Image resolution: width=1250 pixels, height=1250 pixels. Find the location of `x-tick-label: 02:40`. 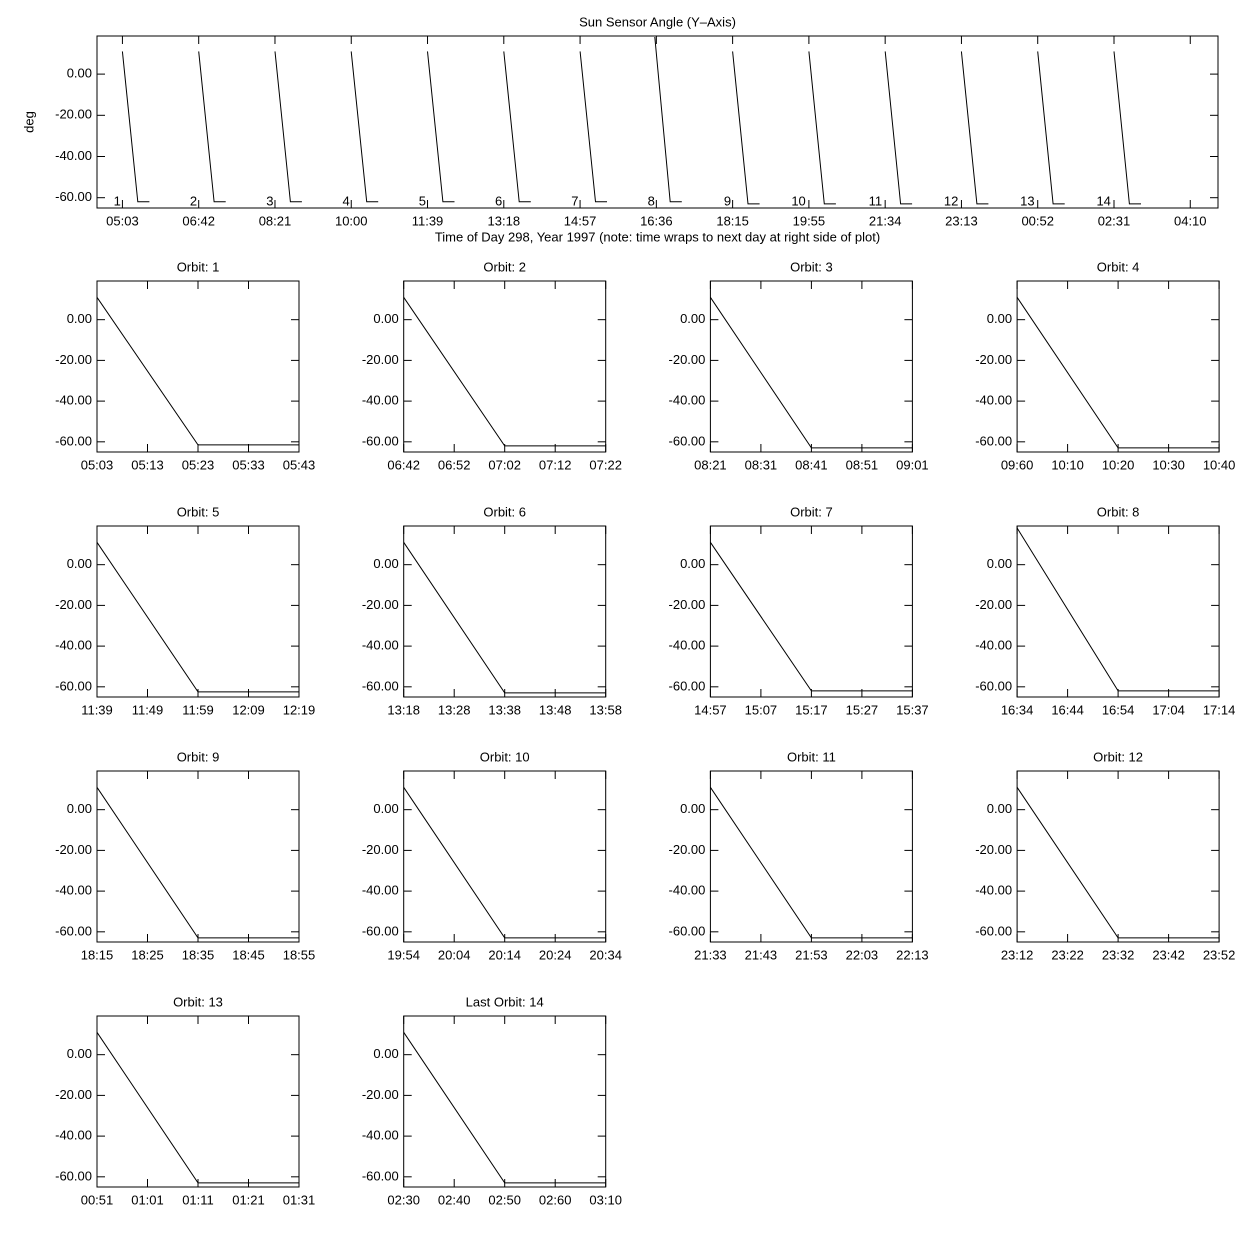

x-tick-label: 02:40 is located at coordinates (454, 1199).